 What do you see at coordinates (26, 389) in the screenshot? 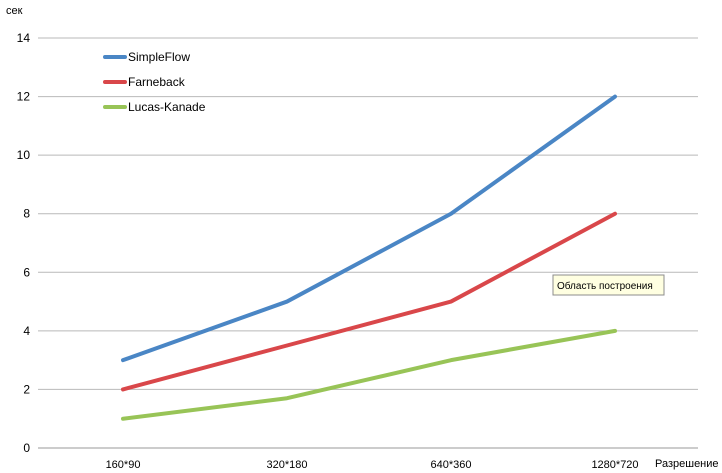
I see `y-tick-label: 2` at bounding box center [26, 389].